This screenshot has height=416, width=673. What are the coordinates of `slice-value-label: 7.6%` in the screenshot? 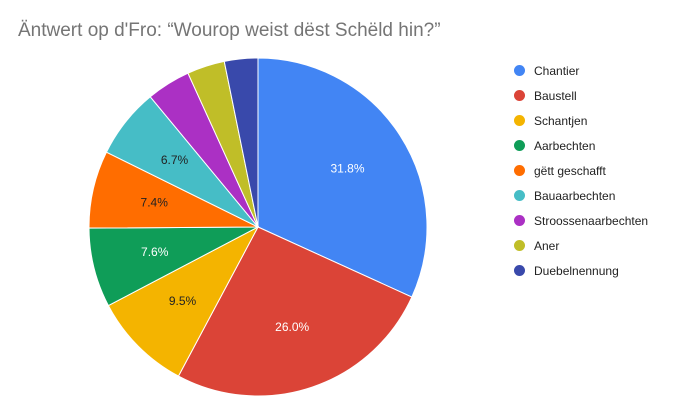 It's located at (155, 252).